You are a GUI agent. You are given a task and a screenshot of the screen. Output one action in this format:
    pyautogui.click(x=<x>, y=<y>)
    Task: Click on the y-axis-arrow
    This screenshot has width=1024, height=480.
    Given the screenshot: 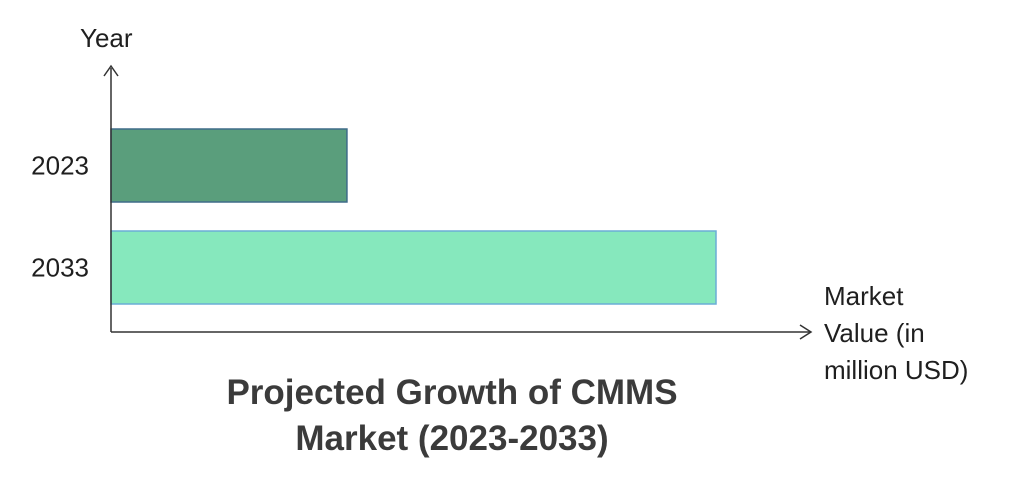 What is the action you would take?
    pyautogui.click(x=111, y=70)
    